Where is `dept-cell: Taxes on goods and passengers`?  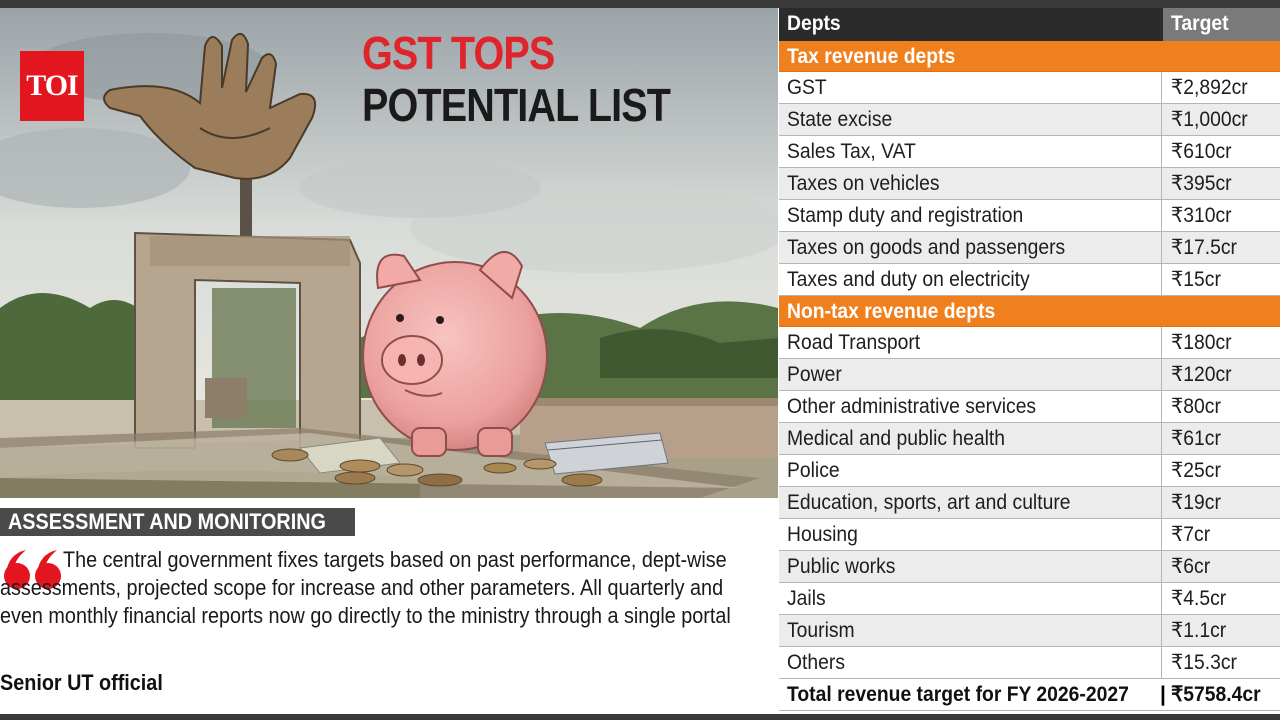
dept-cell: Taxes on goods and passengers is located at coordinates (970, 247).